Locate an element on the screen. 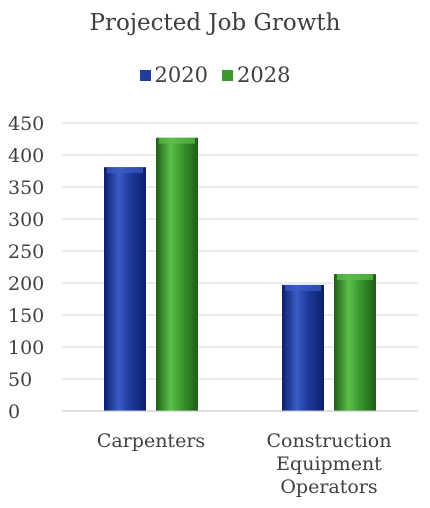  y-tick-label-350: 350 is located at coordinates (26, 188).